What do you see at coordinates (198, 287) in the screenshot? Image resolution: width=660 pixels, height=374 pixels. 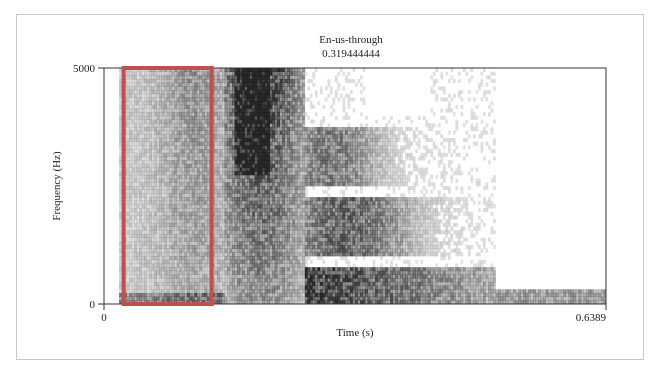 I see `spectrogram-cell-2043` at bounding box center [198, 287].